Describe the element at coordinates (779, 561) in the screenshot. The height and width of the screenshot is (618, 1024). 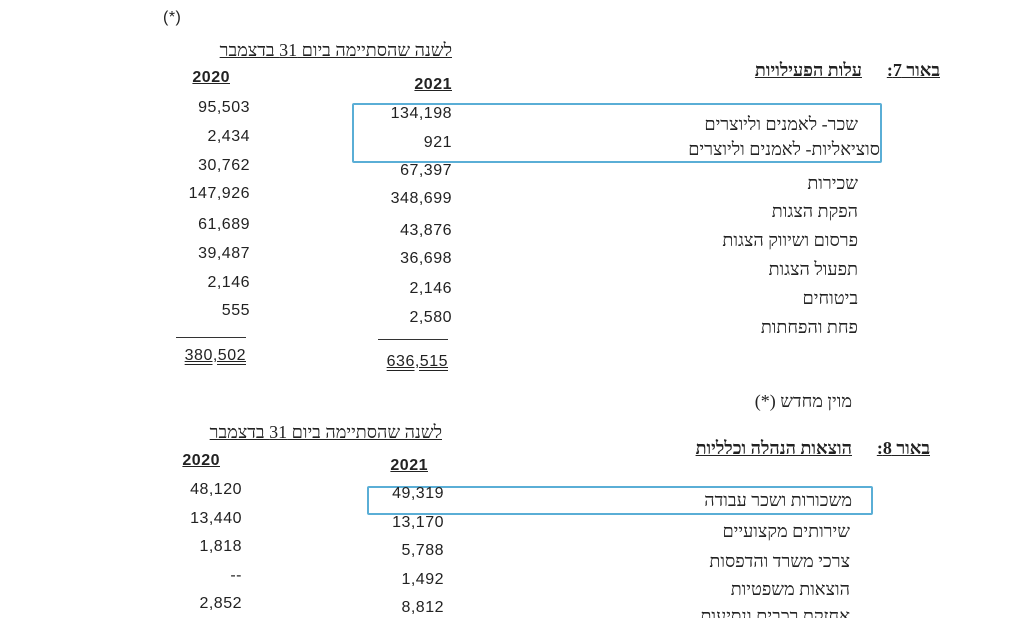
I see `row-label: צרכי משרד והדפסות` at that location.